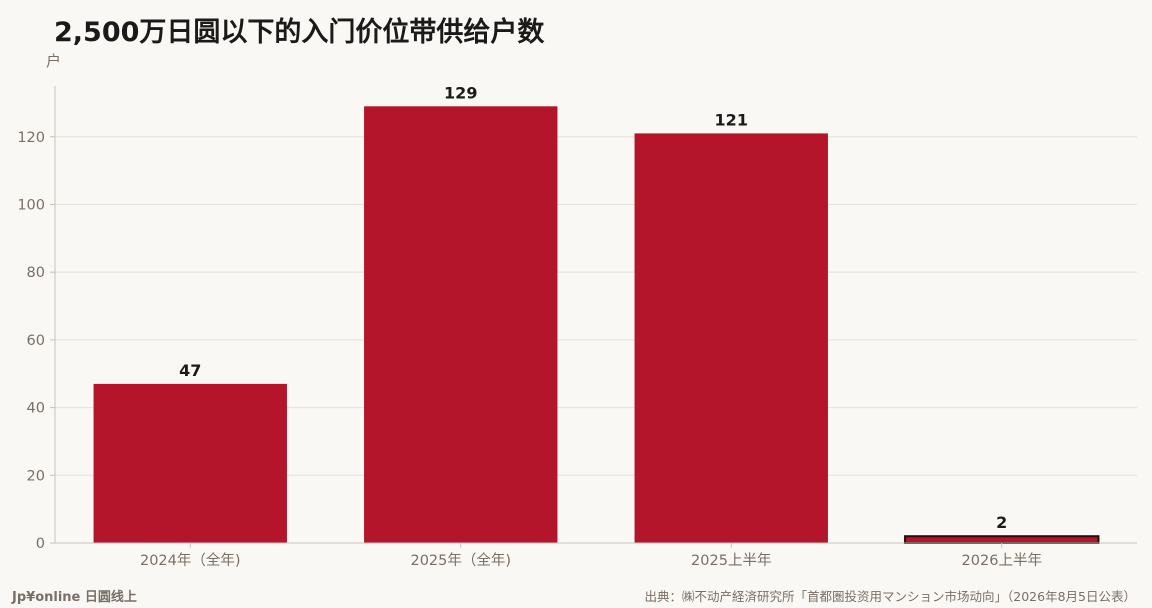  Describe the element at coordinates (460, 92) in the screenshot. I see `bar-value-label: 129` at that location.